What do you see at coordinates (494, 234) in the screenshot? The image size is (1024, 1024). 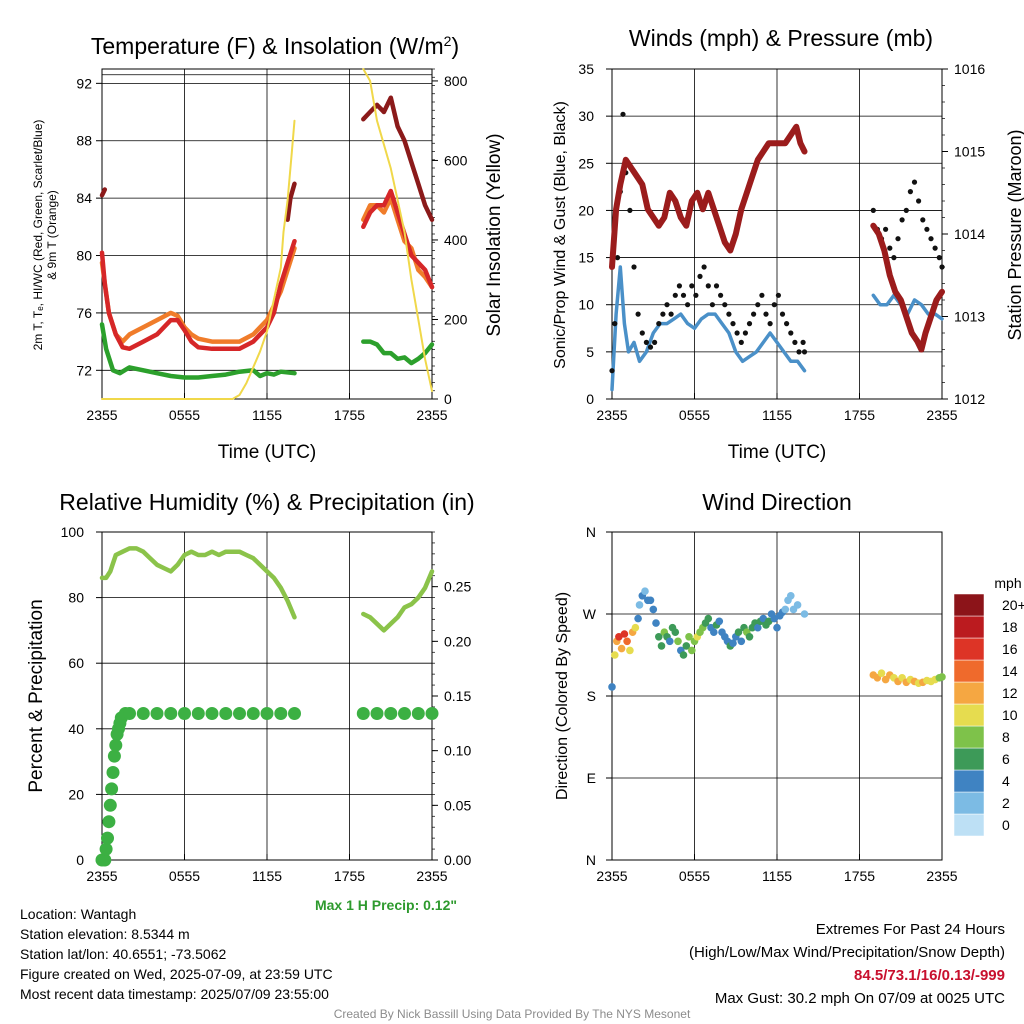 I see `y2-axis-label: Solar Insolation (Yellow)` at bounding box center [494, 234].